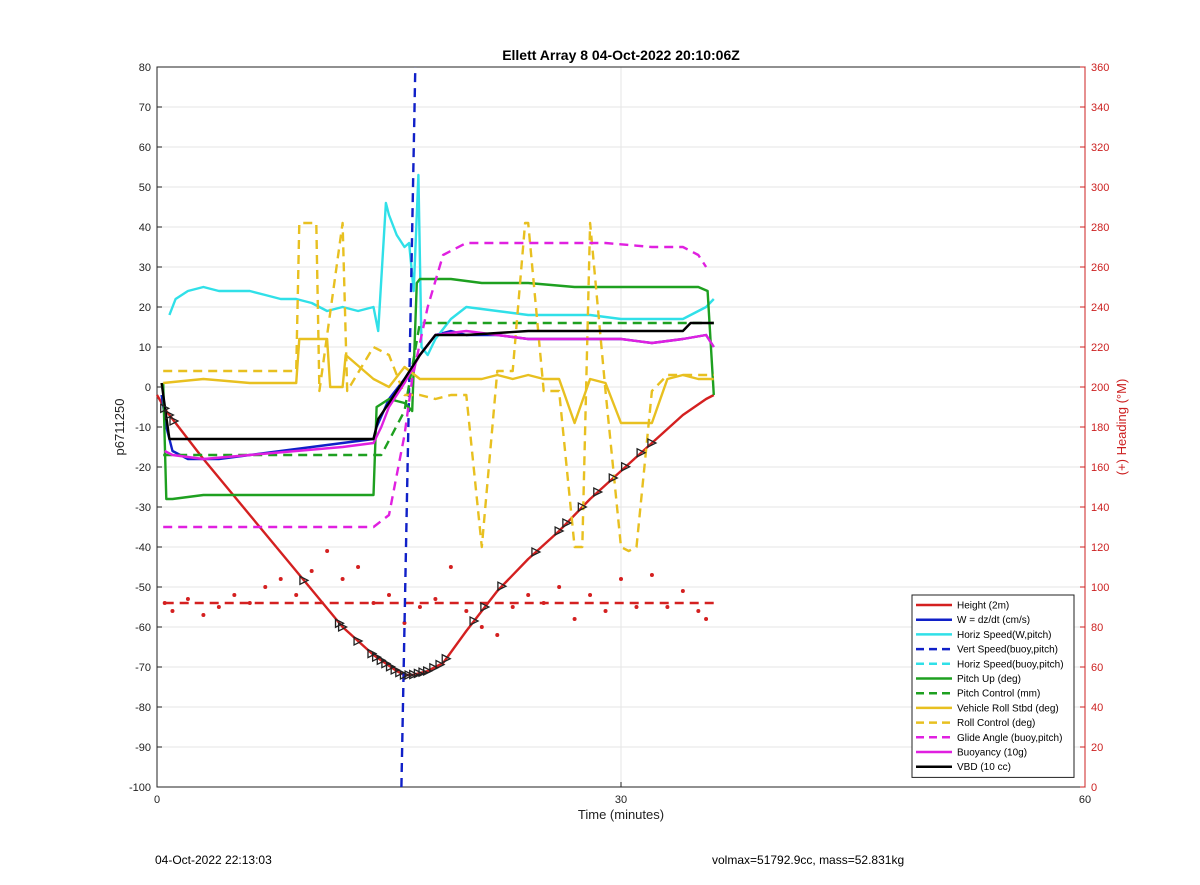 This screenshot has width=1200, height=885. I want to click on legend-box, so click(993, 686).